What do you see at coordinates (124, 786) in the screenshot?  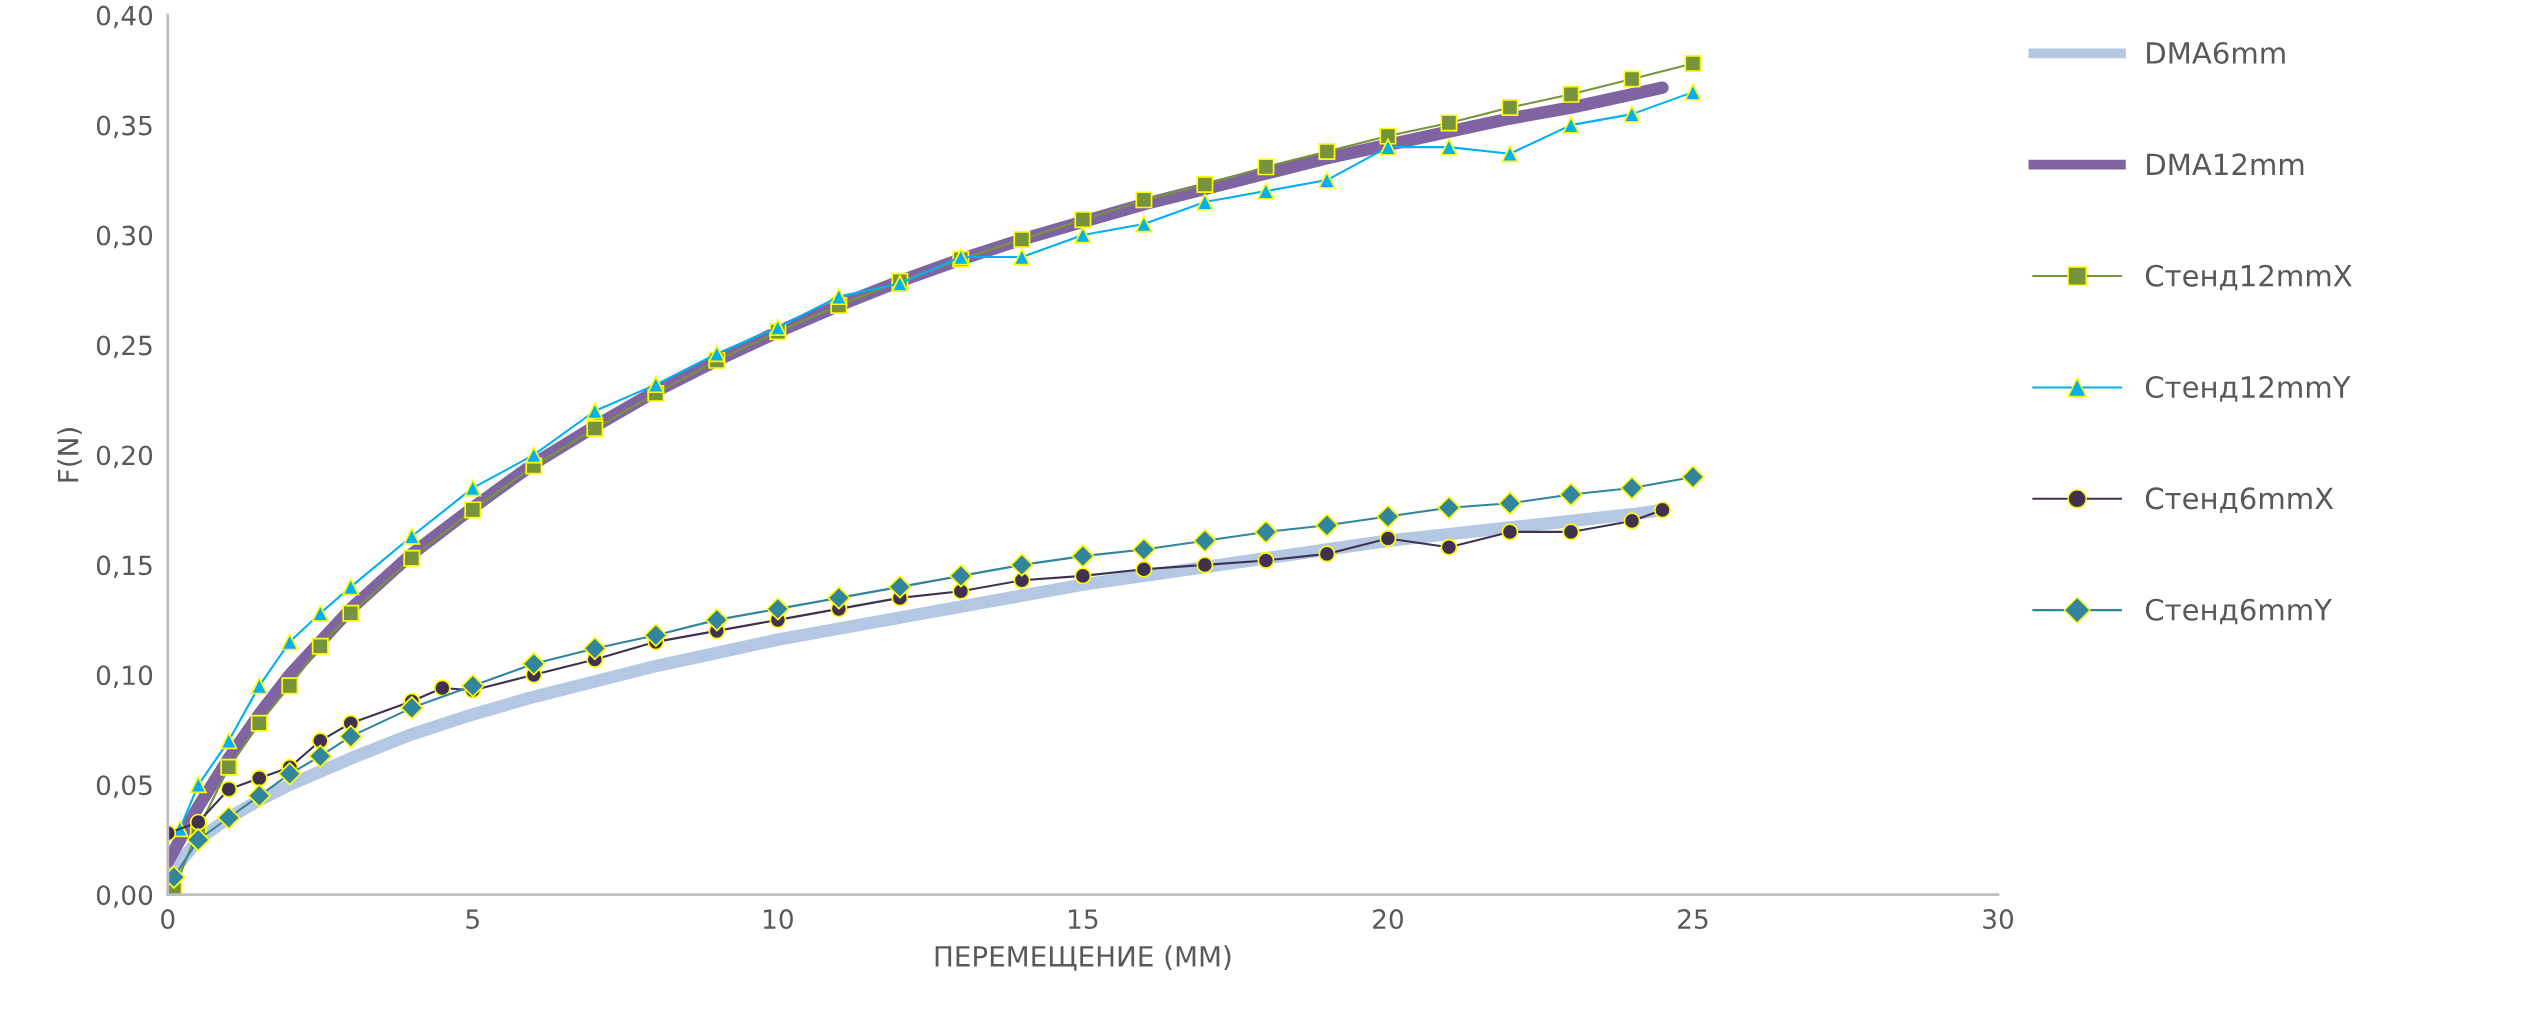 I see `y-tick-label: 0,05` at bounding box center [124, 786].